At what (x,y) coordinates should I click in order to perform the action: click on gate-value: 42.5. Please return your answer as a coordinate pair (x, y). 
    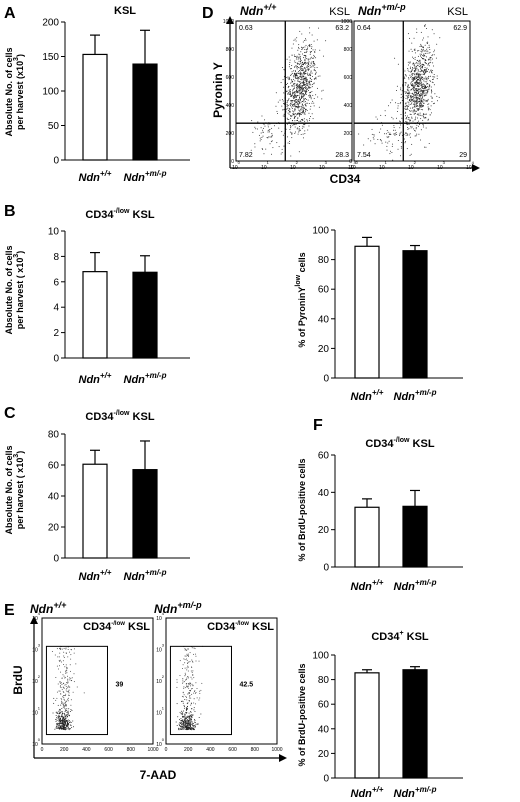
    Looking at the image, I should click on (246, 684).